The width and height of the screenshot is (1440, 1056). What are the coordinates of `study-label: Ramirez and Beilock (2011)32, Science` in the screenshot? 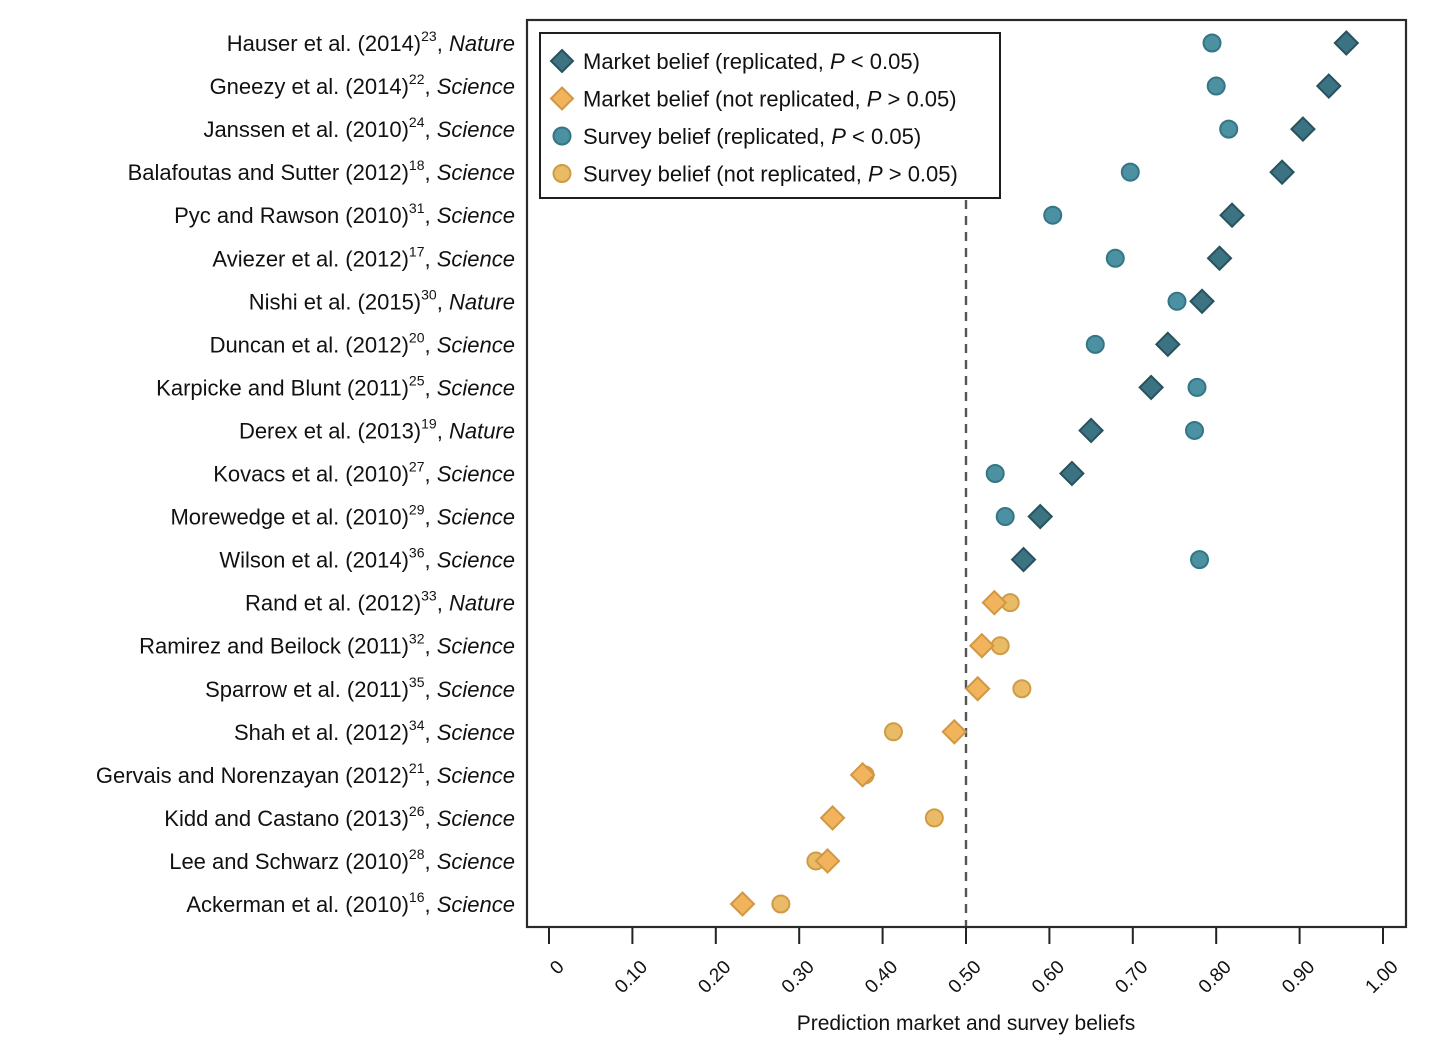 It's located at (327, 645).